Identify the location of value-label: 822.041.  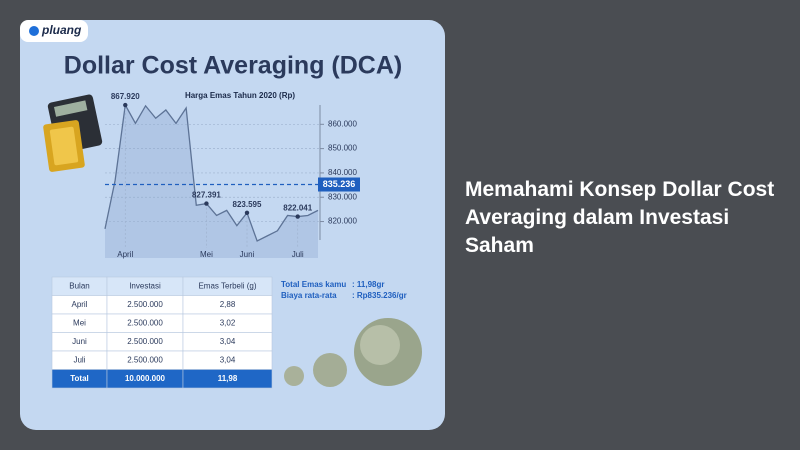
(297, 208).